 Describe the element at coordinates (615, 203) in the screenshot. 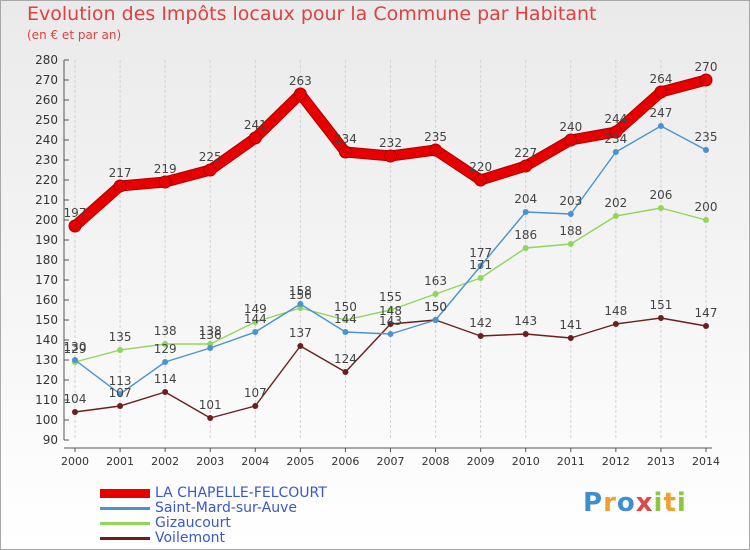

I see `data-label-gizaucourt-2012: 202` at that location.